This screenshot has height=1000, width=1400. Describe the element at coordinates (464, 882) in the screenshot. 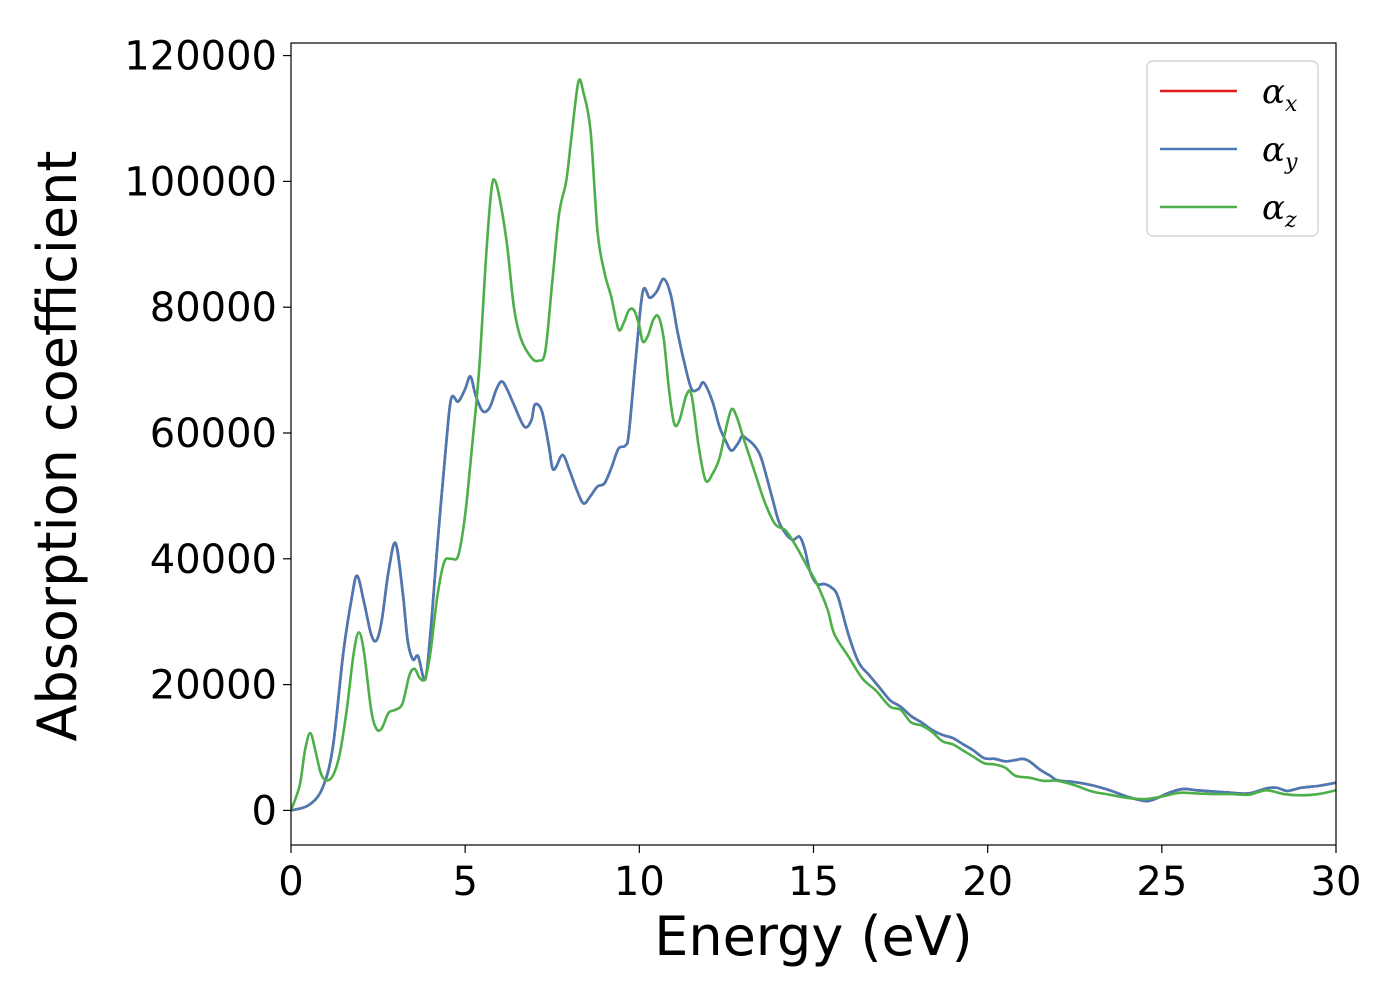

I see `x-tick-label: 5` at that location.